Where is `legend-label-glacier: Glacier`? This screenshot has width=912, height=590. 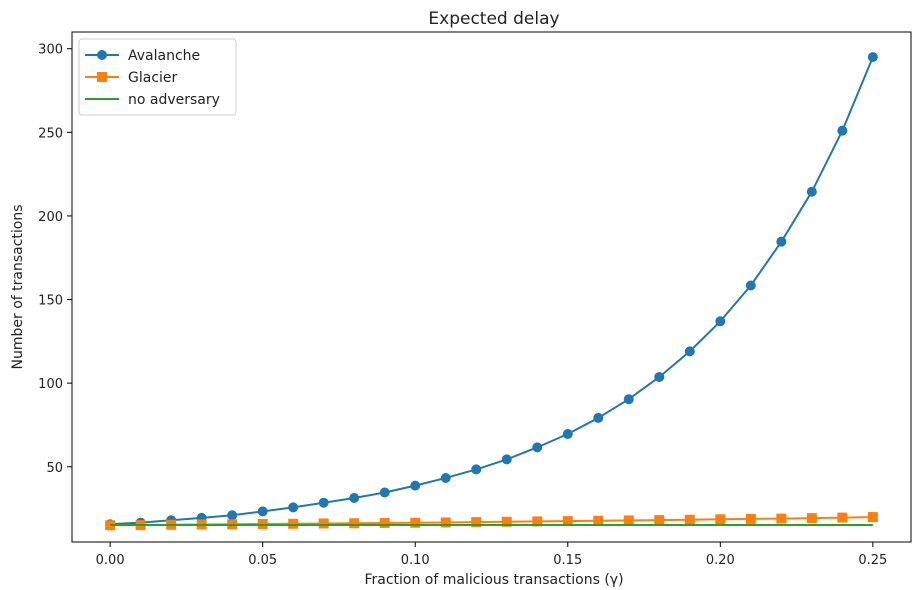
legend-label-glacier: Glacier is located at coordinates (153, 78).